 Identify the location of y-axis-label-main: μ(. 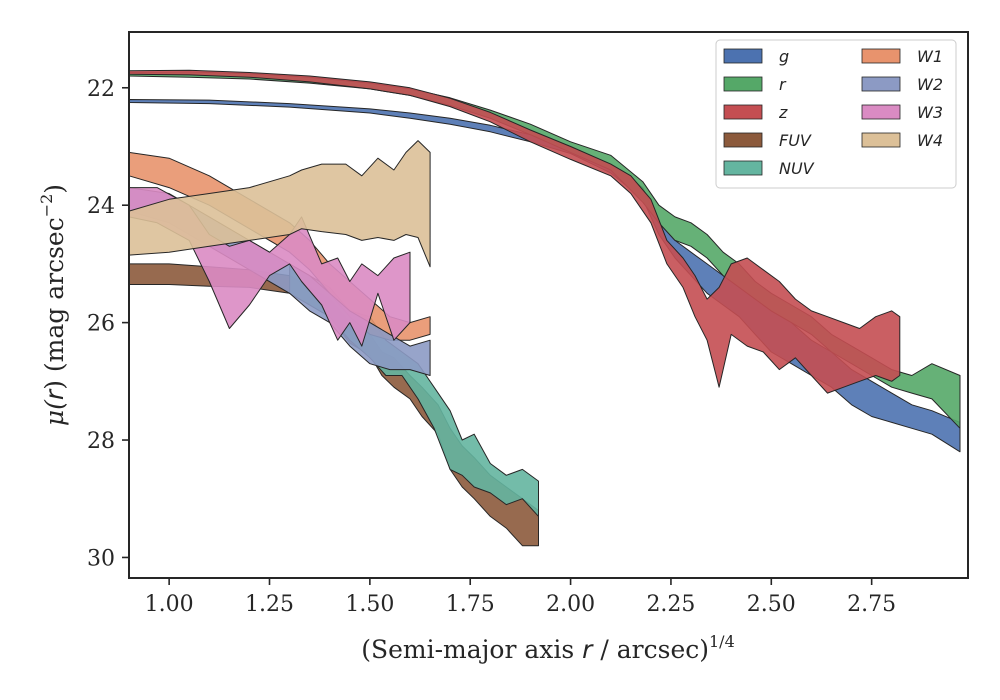
(54, 412).